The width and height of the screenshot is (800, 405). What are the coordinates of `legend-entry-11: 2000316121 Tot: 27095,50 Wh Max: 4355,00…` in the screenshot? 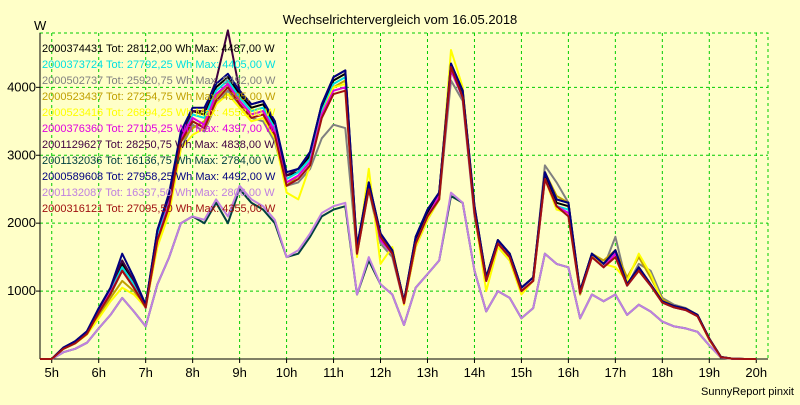 It's located at (159, 209).